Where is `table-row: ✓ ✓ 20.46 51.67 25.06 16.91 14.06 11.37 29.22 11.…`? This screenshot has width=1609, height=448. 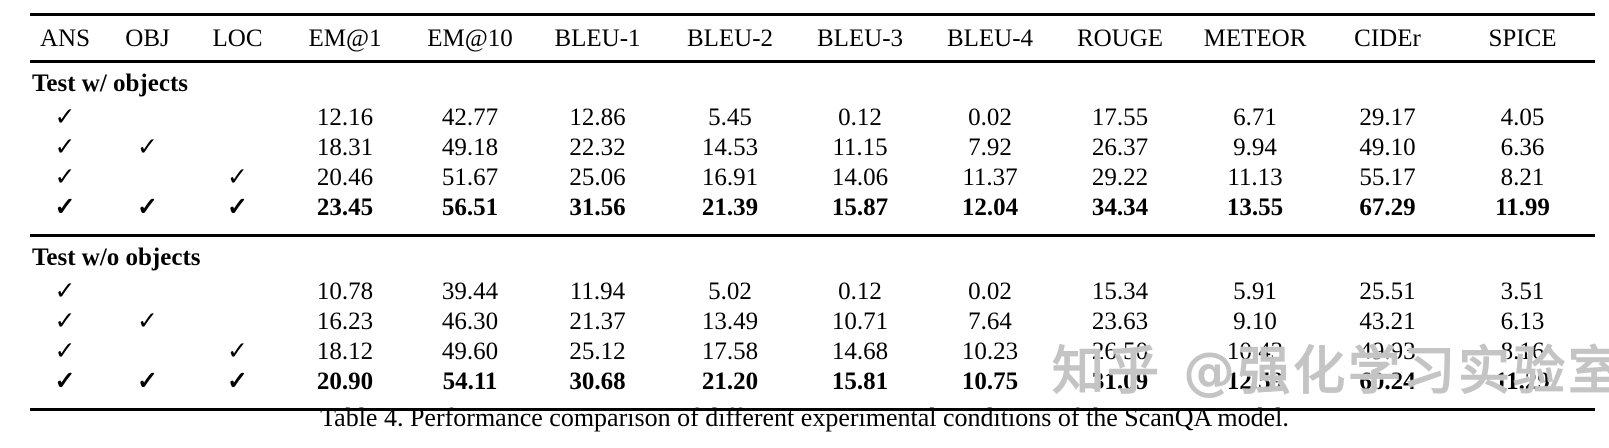
table-row: ✓ ✓ 20.46 51.67 25.06 16.91 14.06 11.37 29.22 11.… is located at coordinates (812, 177).